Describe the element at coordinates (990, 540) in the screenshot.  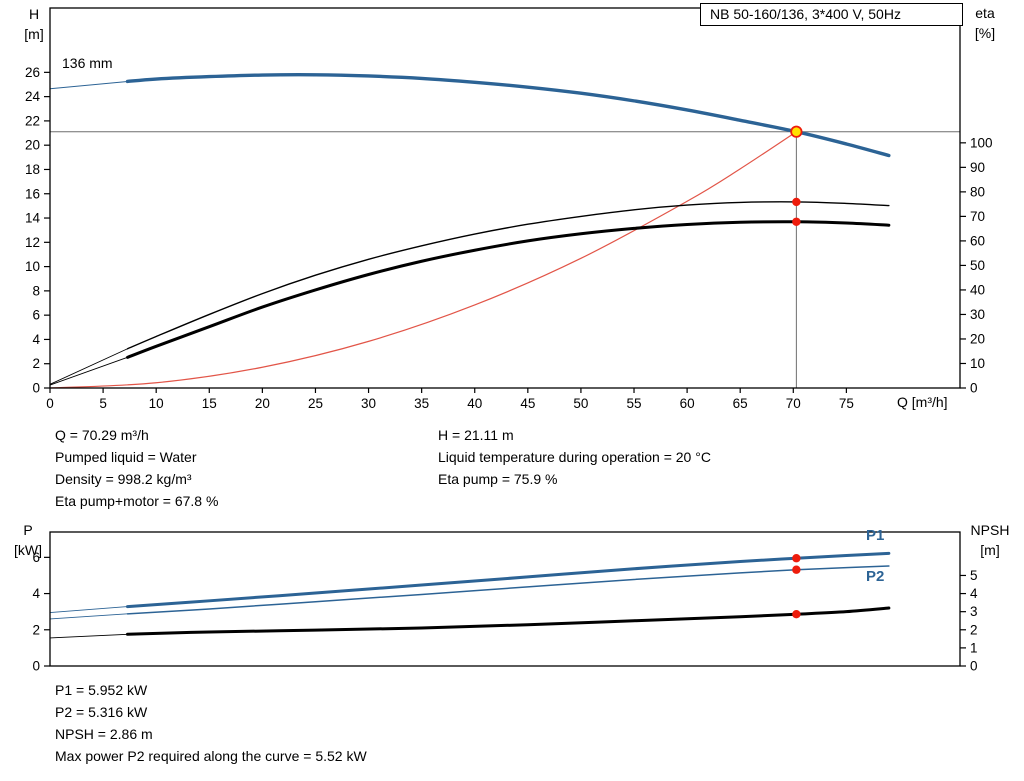
I see `npsh-axis-label: NPSH [m]` at that location.